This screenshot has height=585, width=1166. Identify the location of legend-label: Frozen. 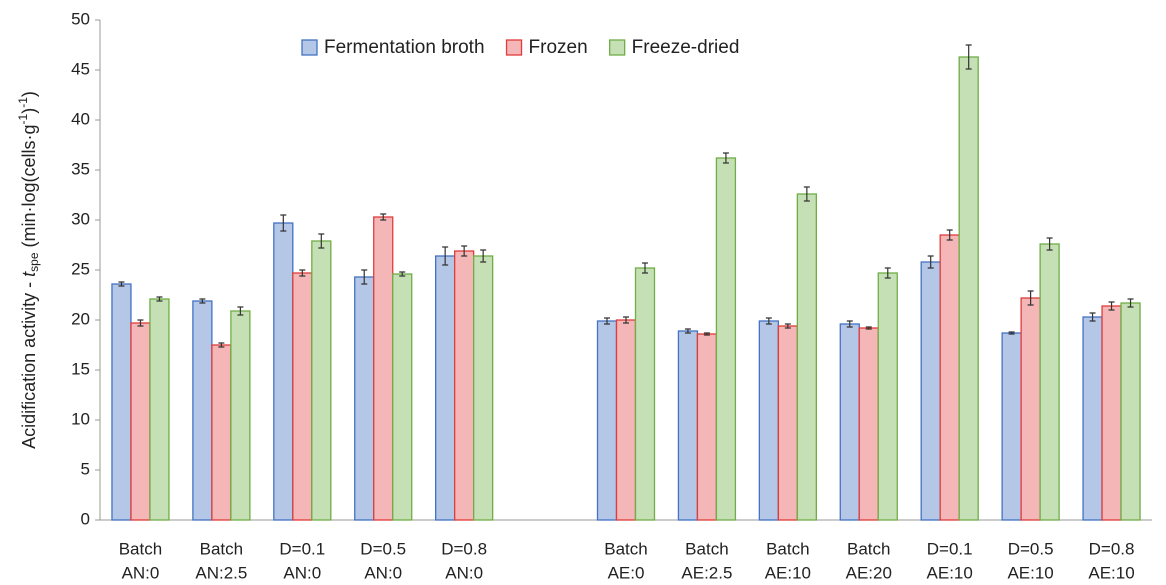
(558, 47).